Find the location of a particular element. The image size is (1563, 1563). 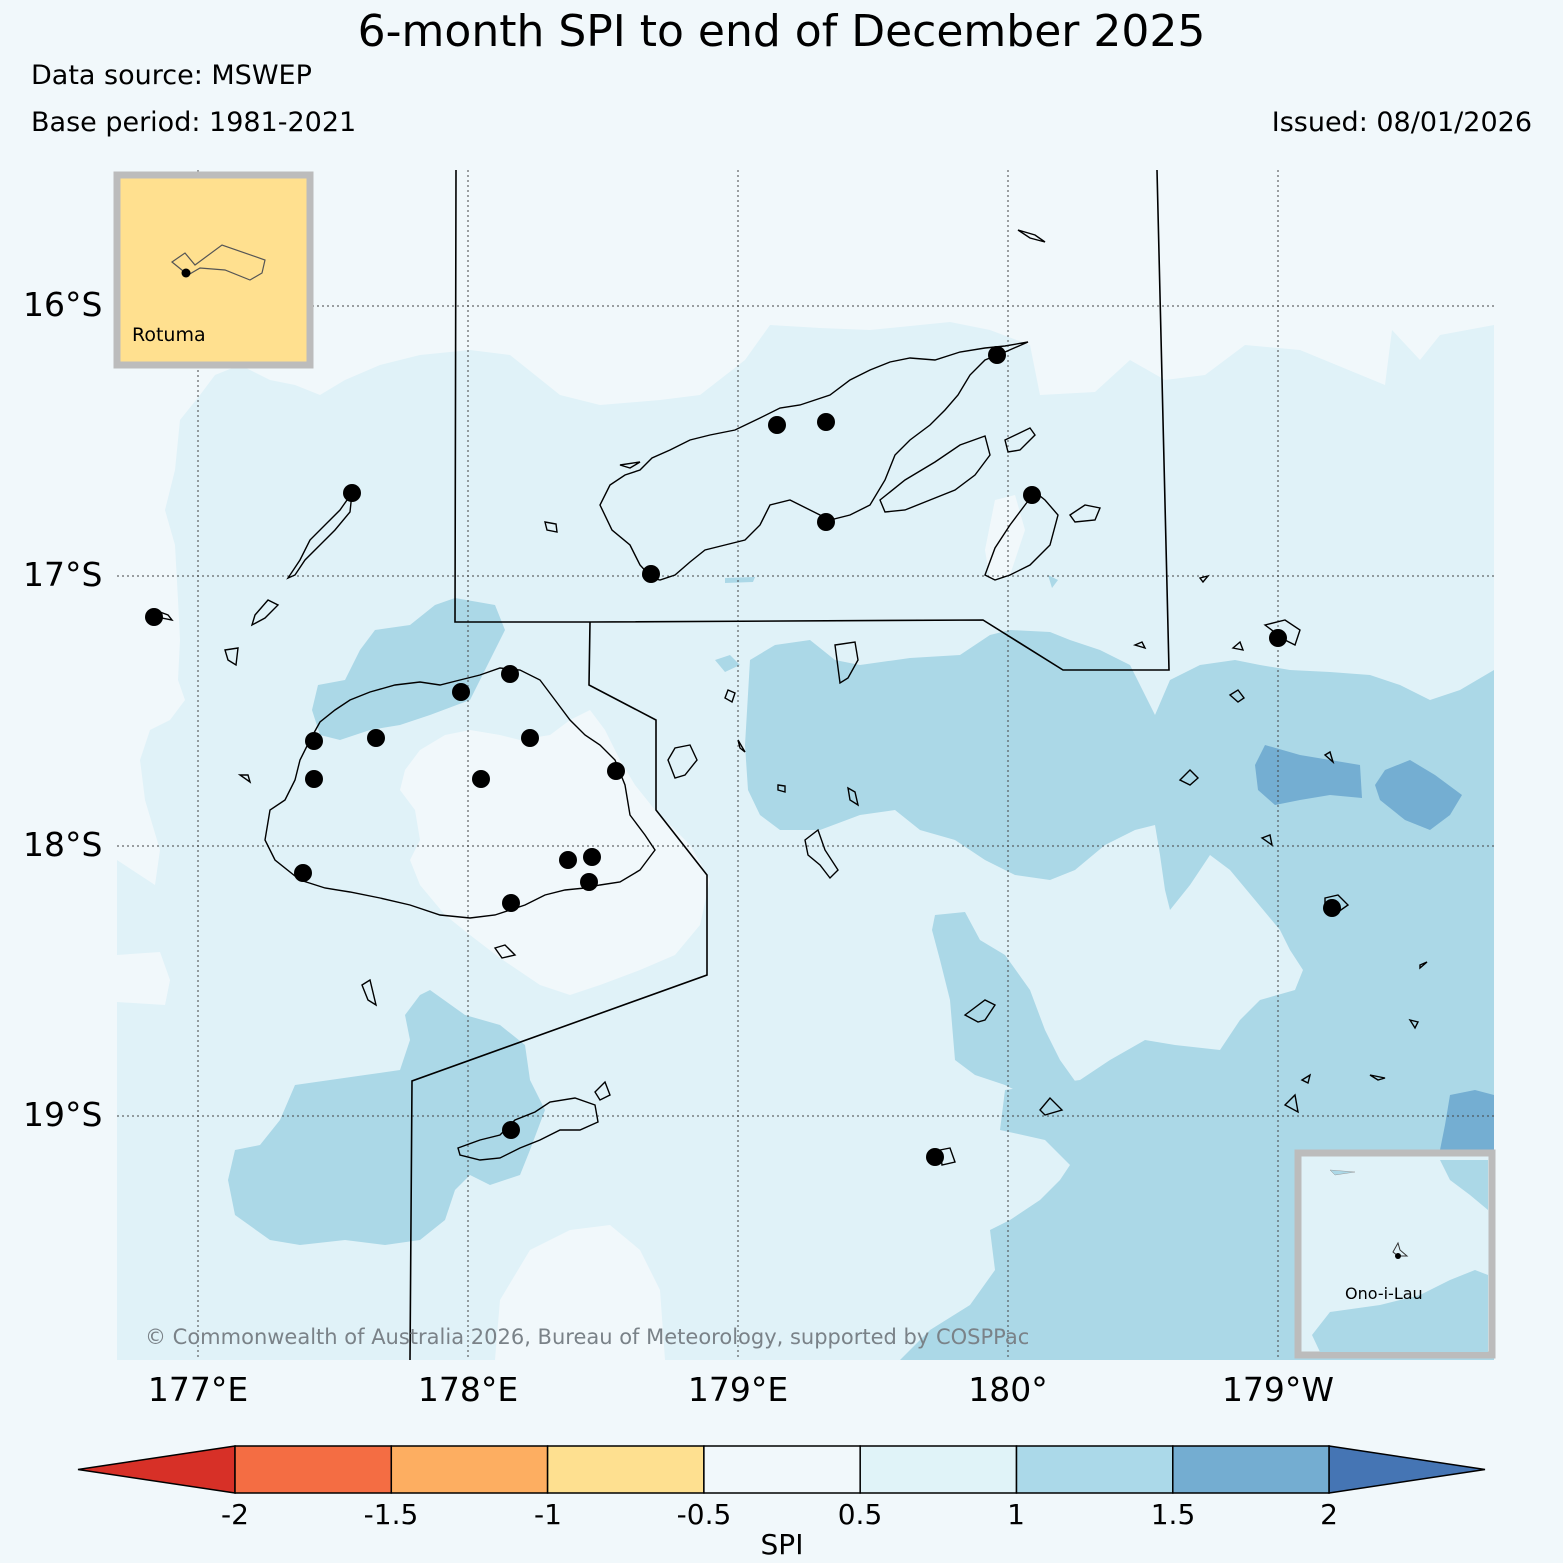

spi-region-1.5-2-b is located at coordinates (1418, 795).